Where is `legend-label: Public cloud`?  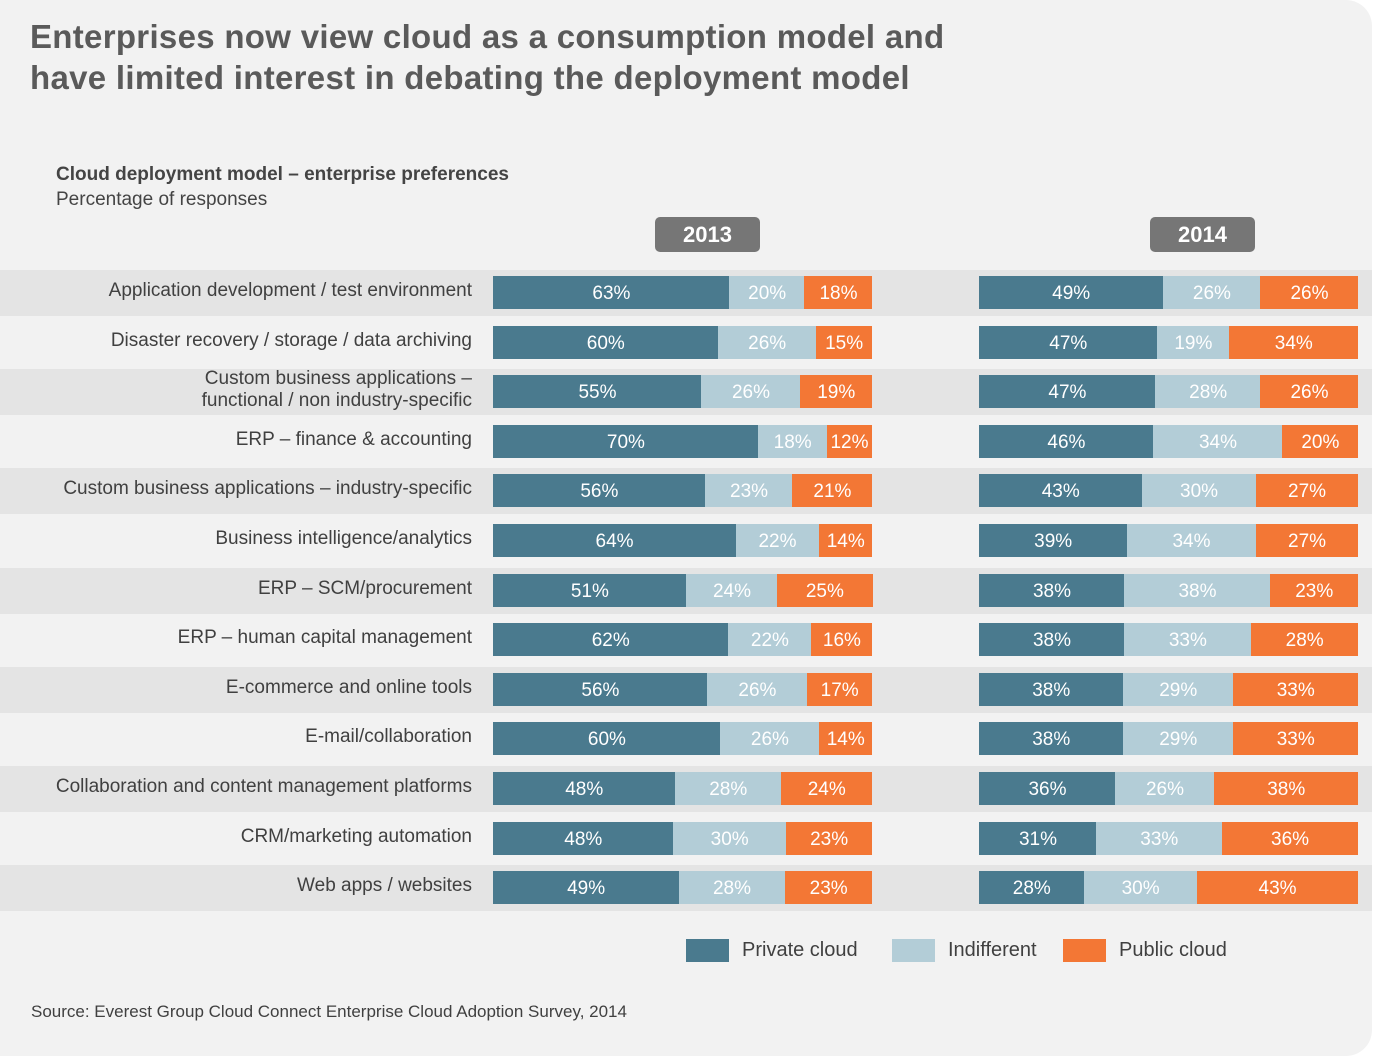
legend-label: Public cloud is located at coordinates (1173, 949).